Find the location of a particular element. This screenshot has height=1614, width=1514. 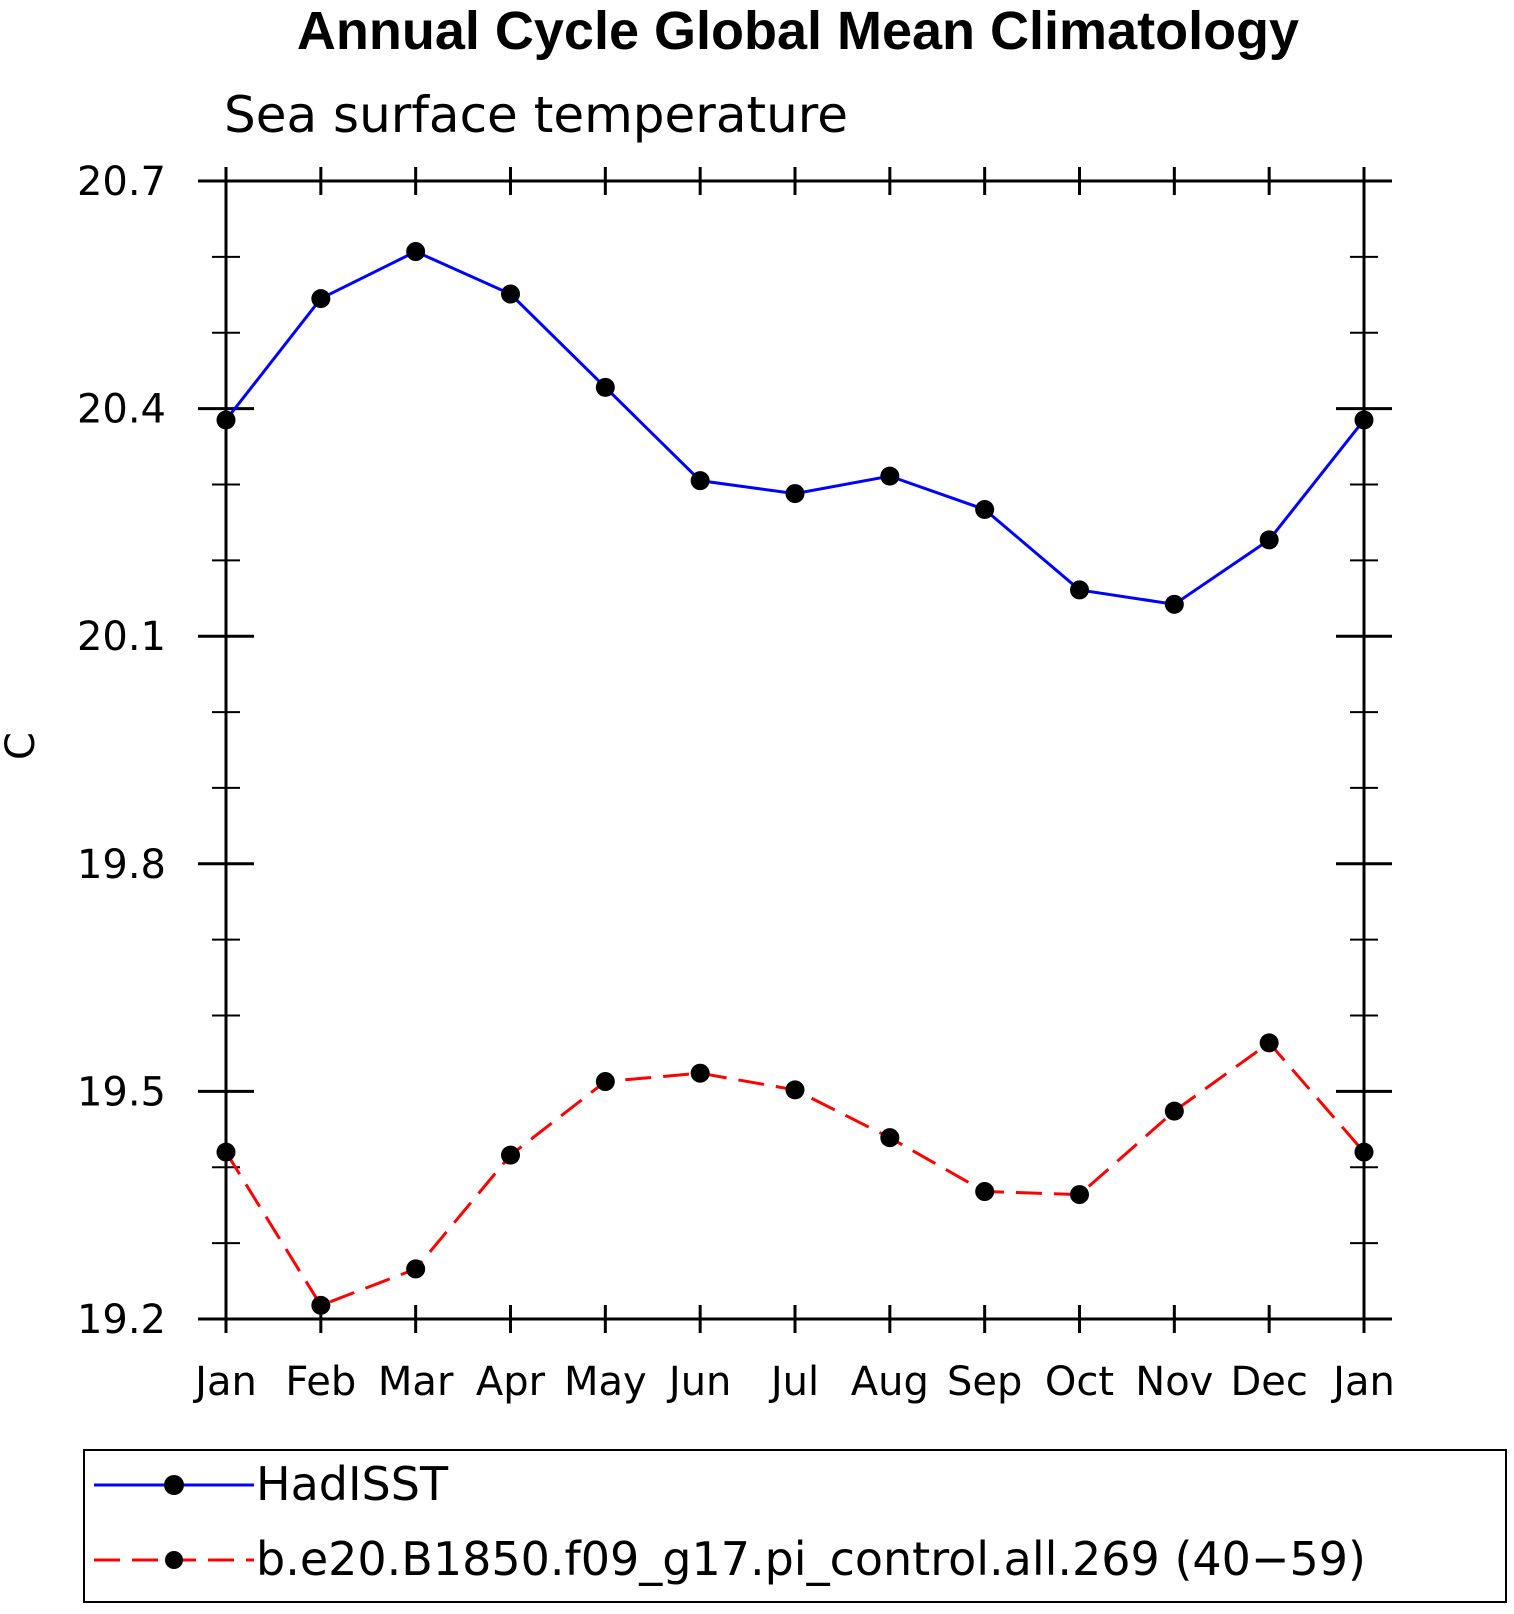

chart-subtitle: Sea surface temperature is located at coordinates (536, 115).